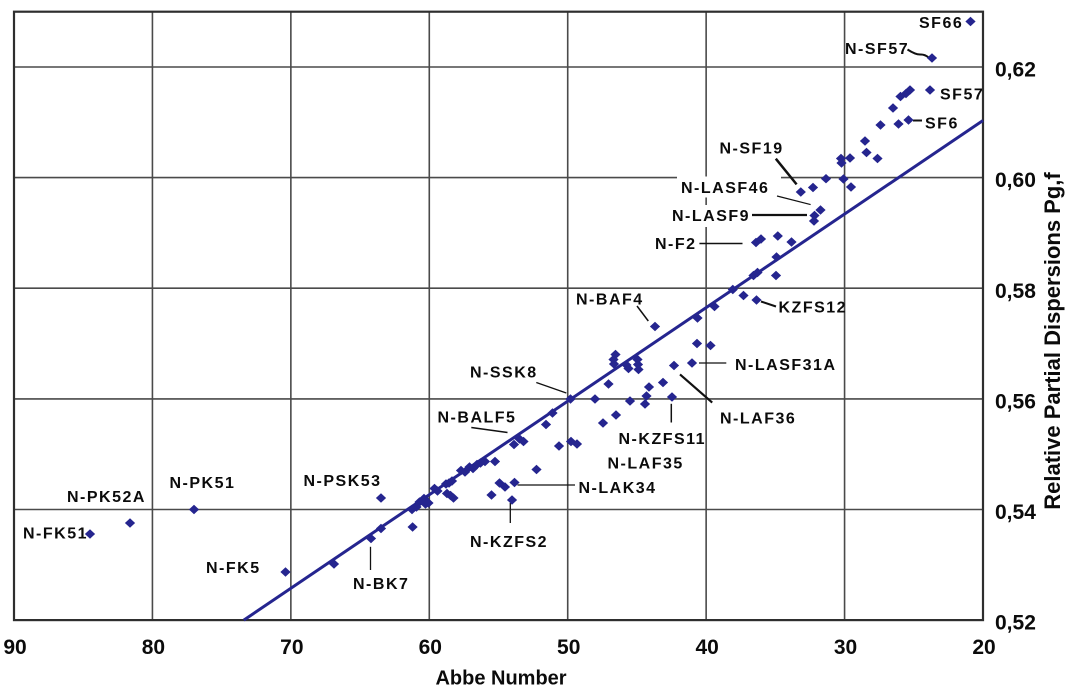  Describe the element at coordinates (758, 418) in the screenshot. I see `svg-text: N-LAF36` at that location.